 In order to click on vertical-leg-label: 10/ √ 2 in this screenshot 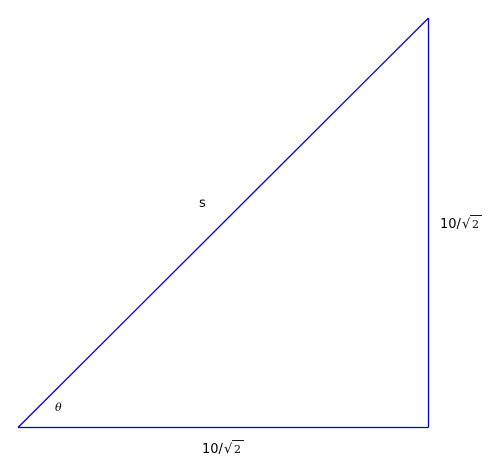, I will do `click(461, 223)`.